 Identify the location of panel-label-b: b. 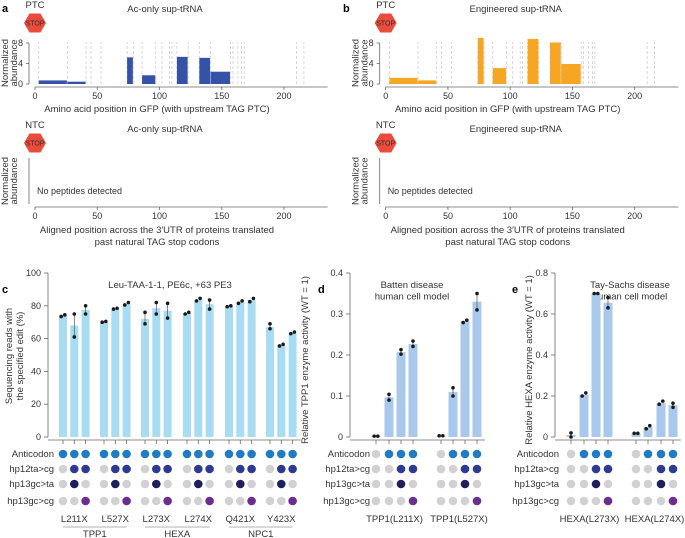
(346, 9).